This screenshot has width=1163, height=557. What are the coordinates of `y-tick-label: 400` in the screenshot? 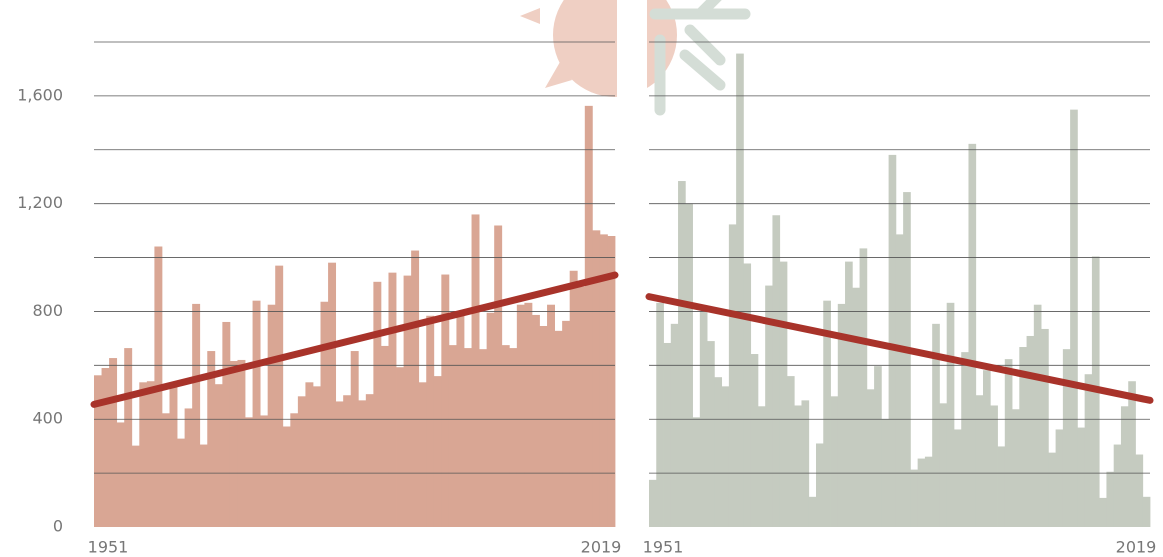 It's located at (47, 418).